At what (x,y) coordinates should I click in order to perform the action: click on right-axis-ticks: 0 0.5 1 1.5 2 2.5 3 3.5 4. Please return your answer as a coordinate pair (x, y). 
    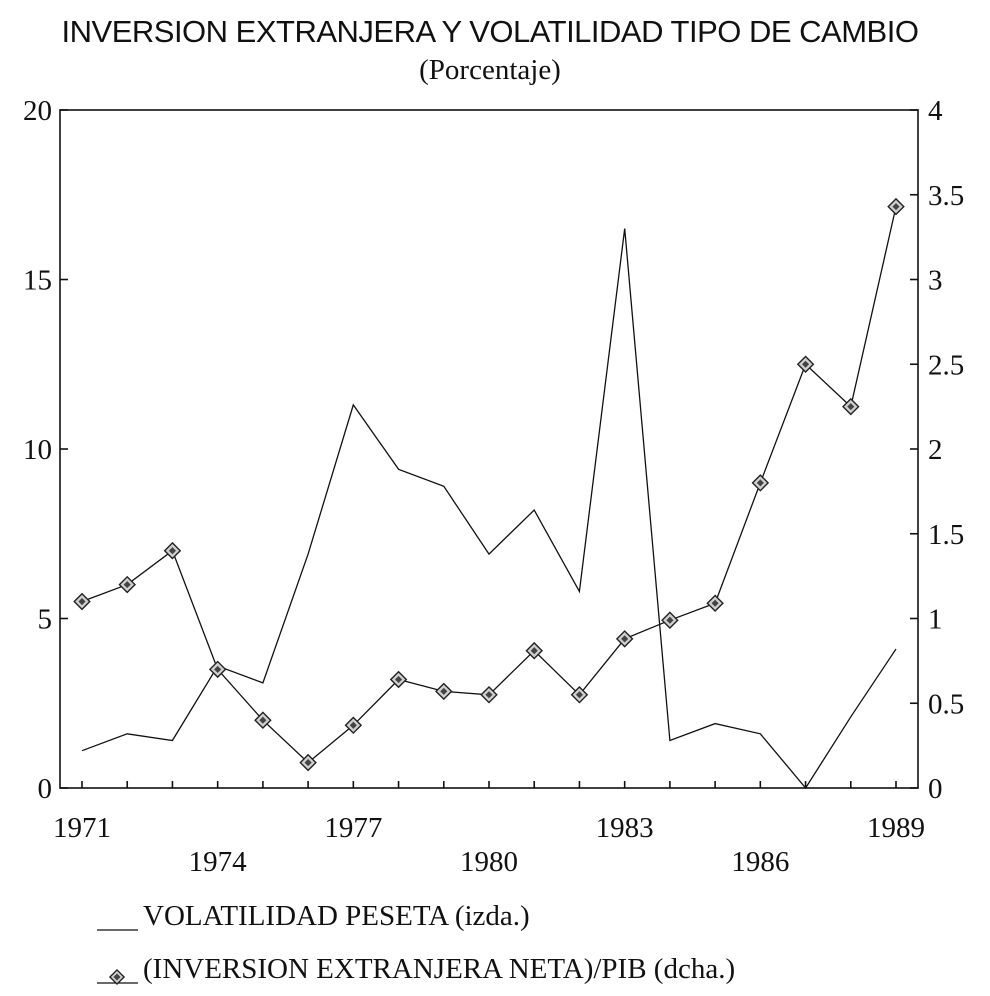
    Looking at the image, I should click on (937, 450).